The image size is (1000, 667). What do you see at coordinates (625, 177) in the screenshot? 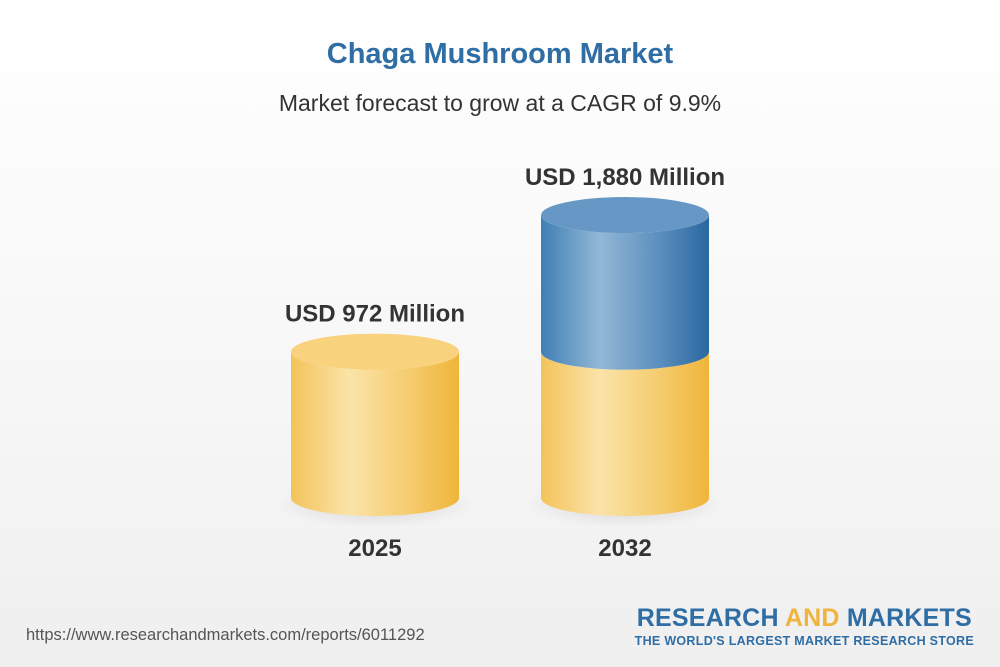
I see `data-label: USD 1,880 Million` at bounding box center [625, 177].